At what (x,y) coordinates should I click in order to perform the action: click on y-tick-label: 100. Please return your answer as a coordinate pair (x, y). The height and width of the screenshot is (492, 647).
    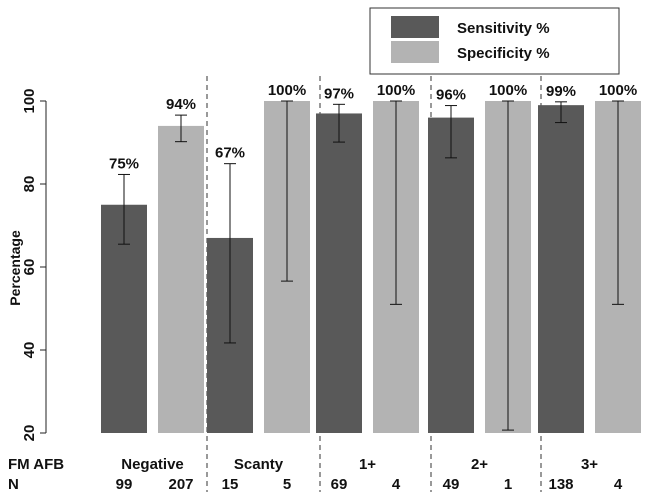
    Looking at the image, I should click on (29, 100).